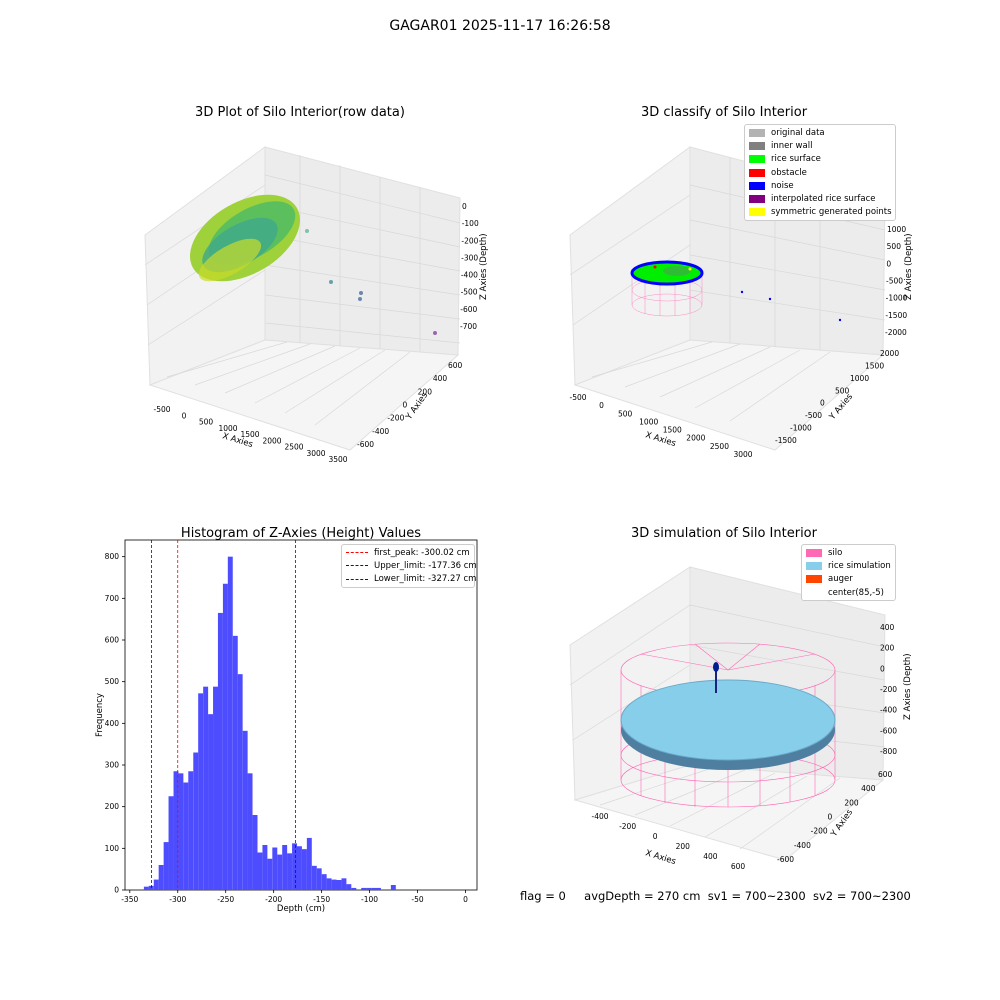 Image resolution: width=1000 pixels, height=1000 pixels. What do you see at coordinates (882, 668) in the screenshot?
I see `simulation-z-tick-label: 0` at bounding box center [882, 668].